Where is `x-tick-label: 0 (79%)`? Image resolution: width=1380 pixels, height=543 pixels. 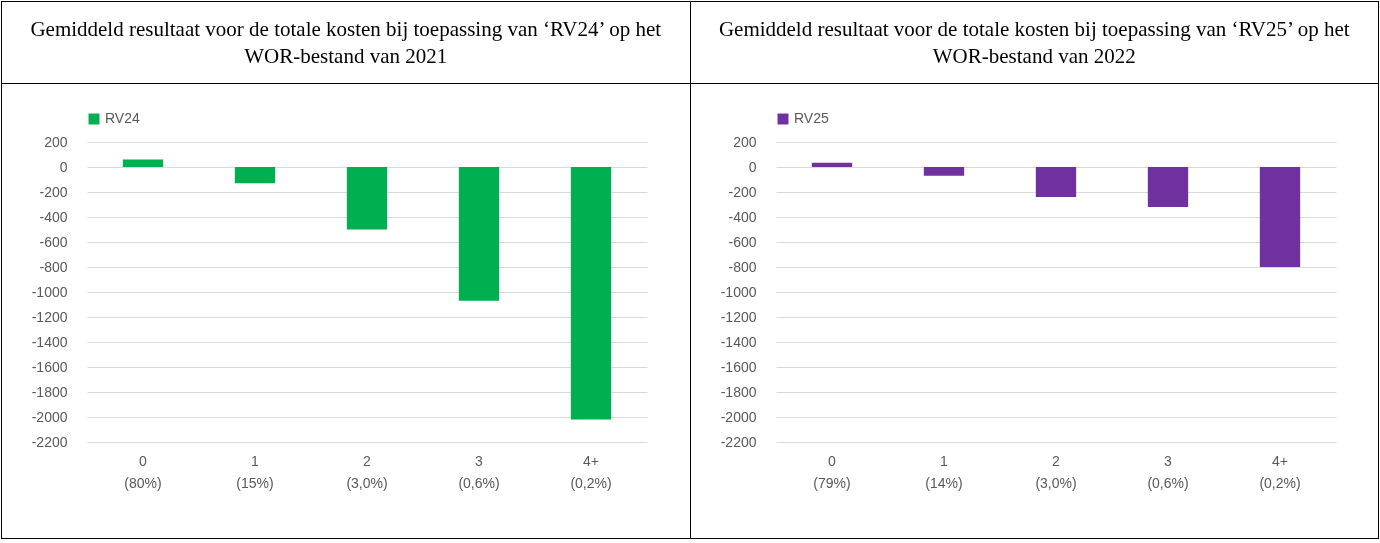
x-tick-label: 0 (79%) is located at coordinates (831, 471).